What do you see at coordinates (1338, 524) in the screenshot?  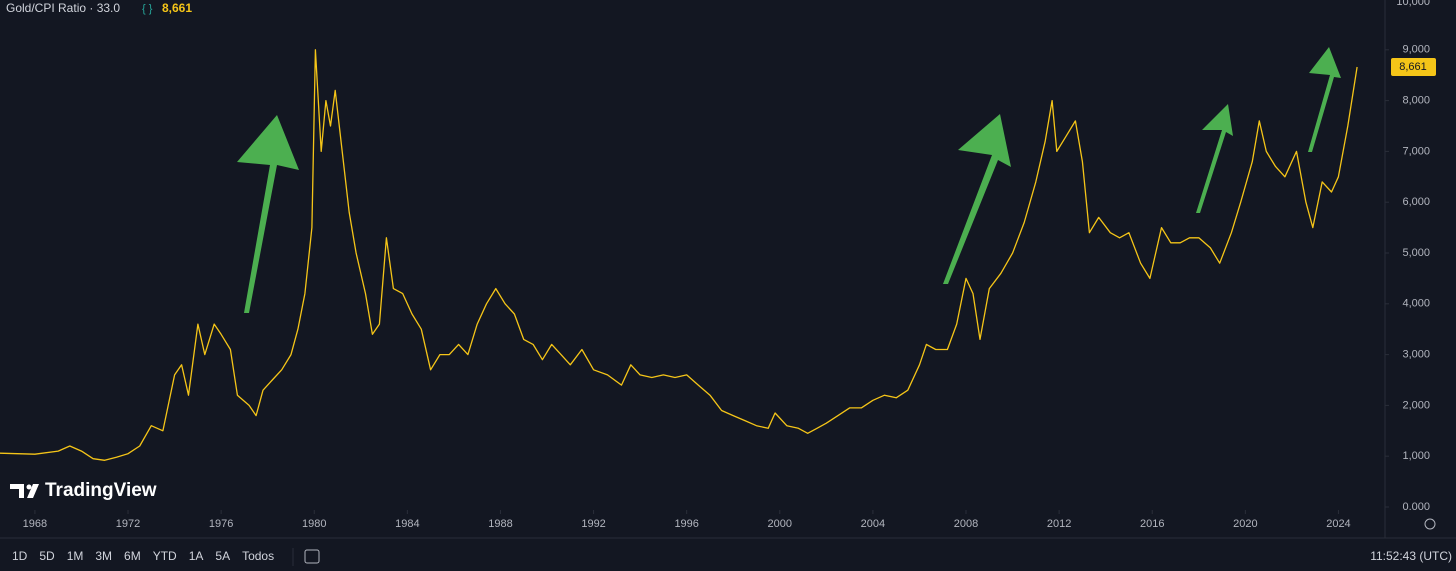 I see `x-tick-label: 2024` at bounding box center [1338, 524].